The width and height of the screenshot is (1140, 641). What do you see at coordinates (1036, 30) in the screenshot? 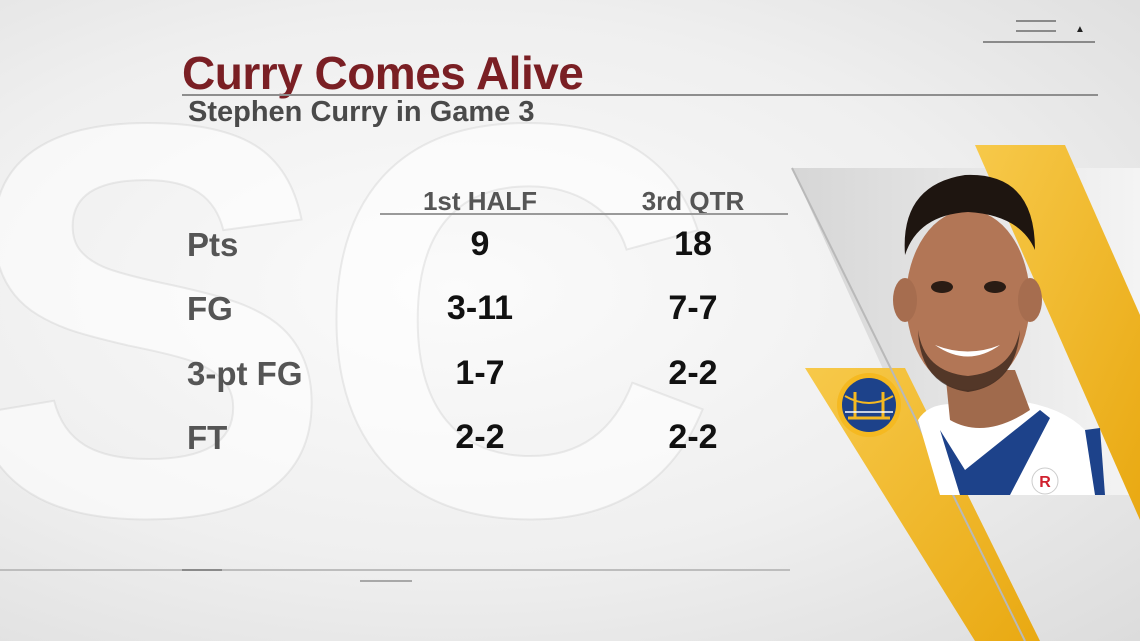
I see `menu-icon` at bounding box center [1036, 30].